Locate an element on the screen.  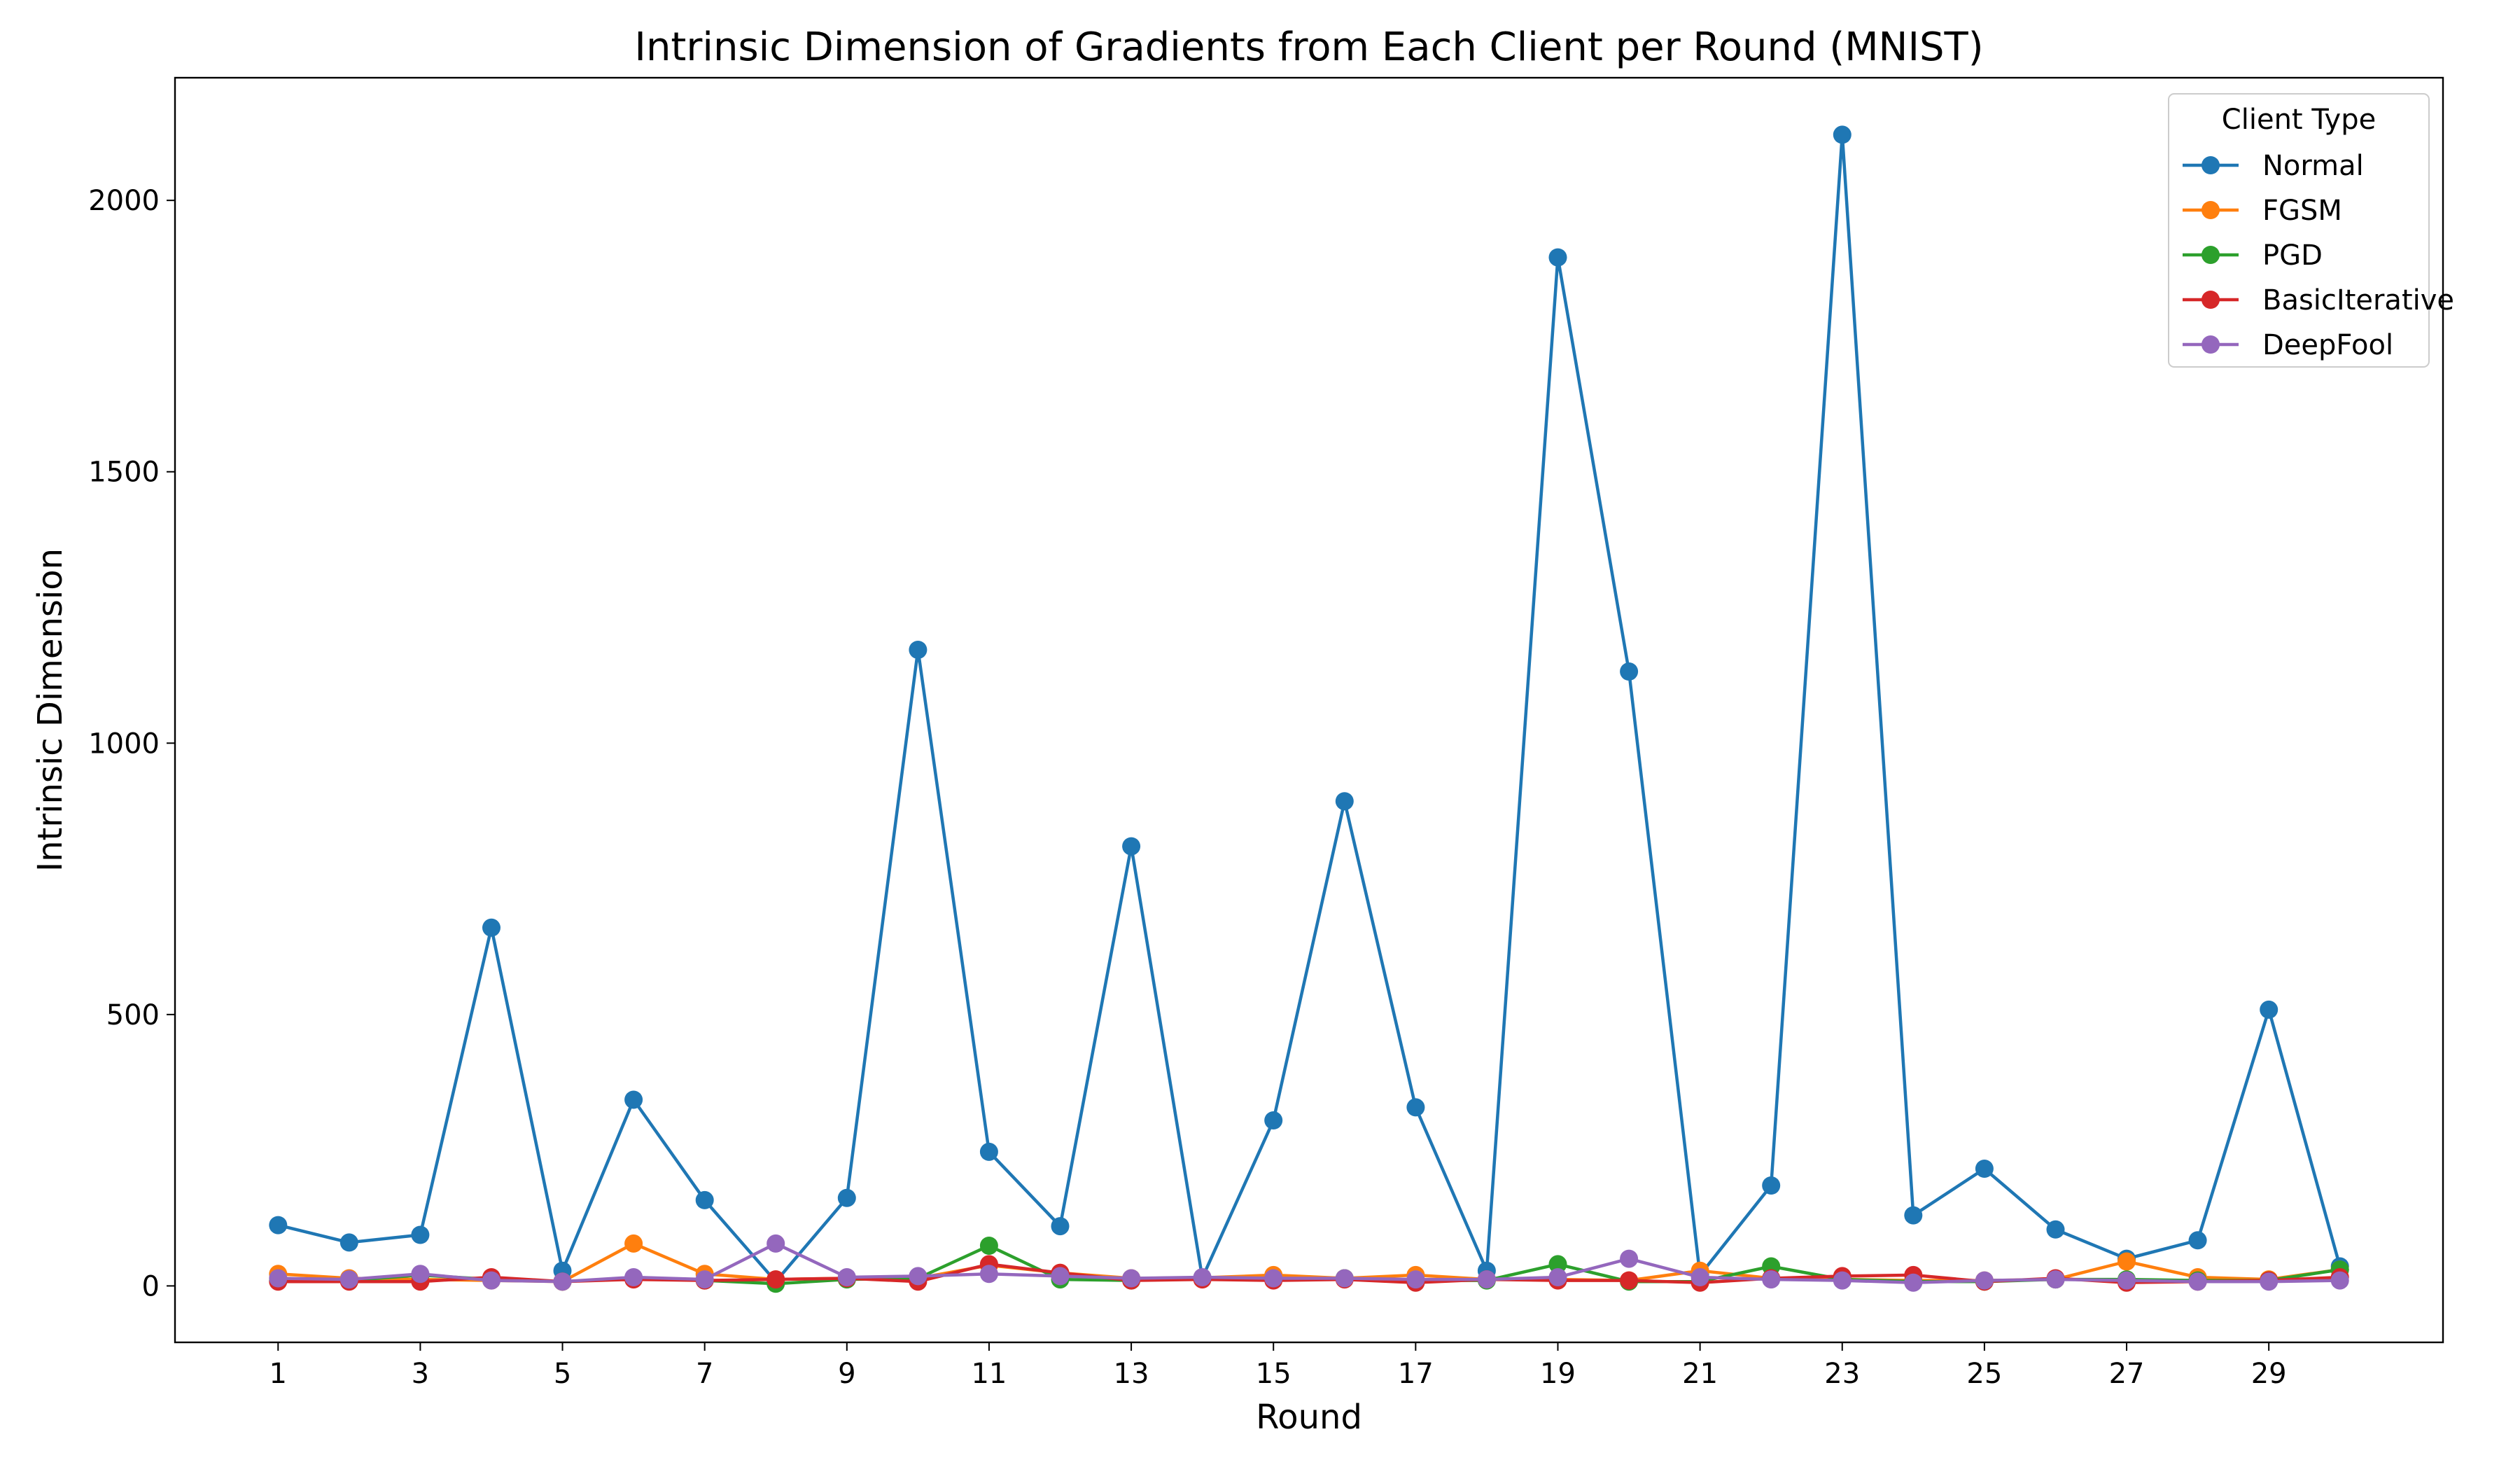
x-tick-label: 23 is located at coordinates (1842, 1374).